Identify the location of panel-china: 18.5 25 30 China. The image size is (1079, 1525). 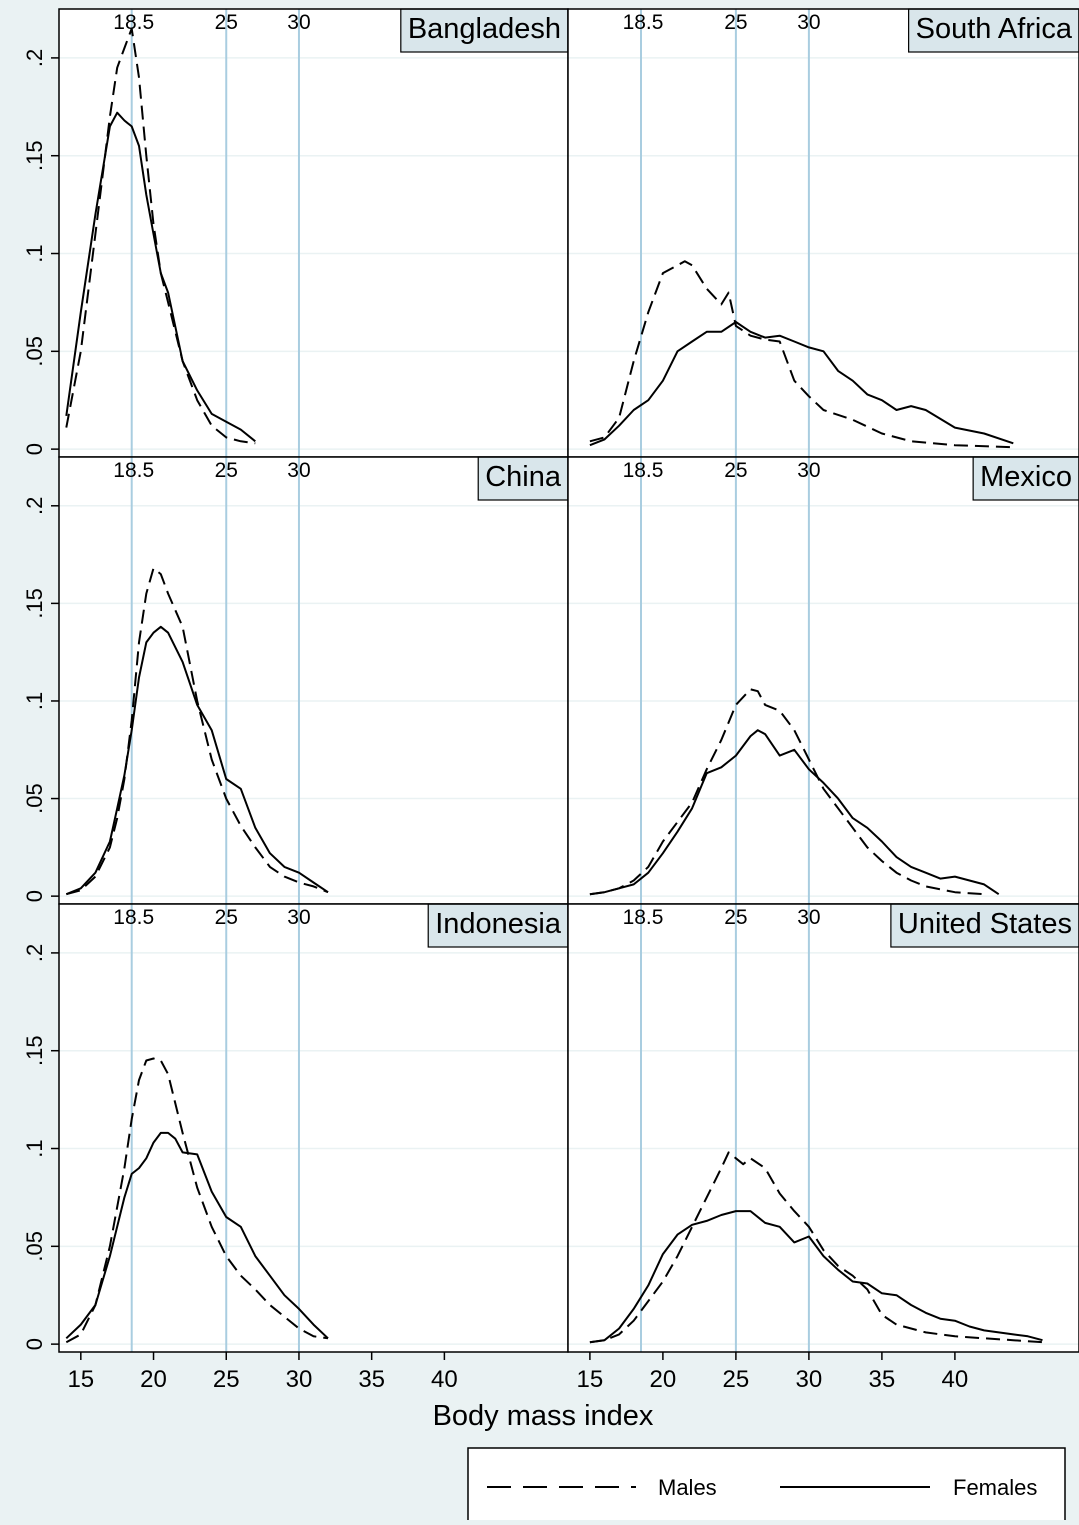
(313, 680).